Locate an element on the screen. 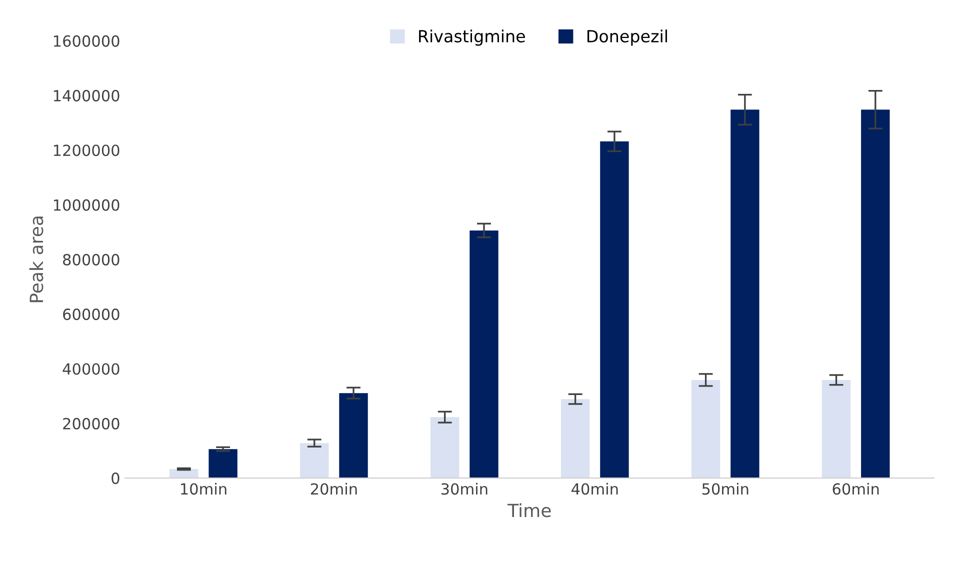 The image size is (963, 583). x-tick-label: 60min is located at coordinates (855, 488).